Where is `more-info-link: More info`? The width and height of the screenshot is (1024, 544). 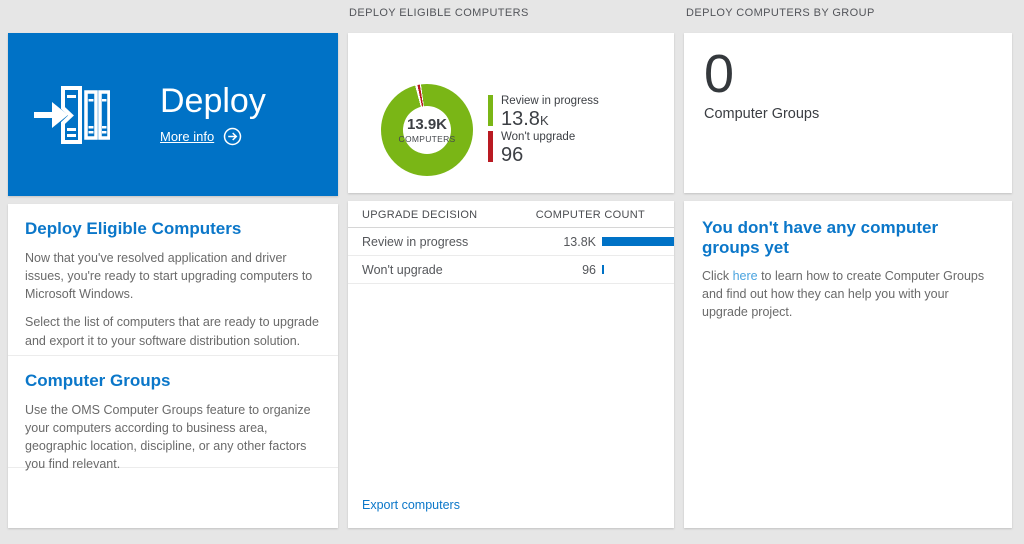 more-info-link: More info is located at coordinates (213, 136).